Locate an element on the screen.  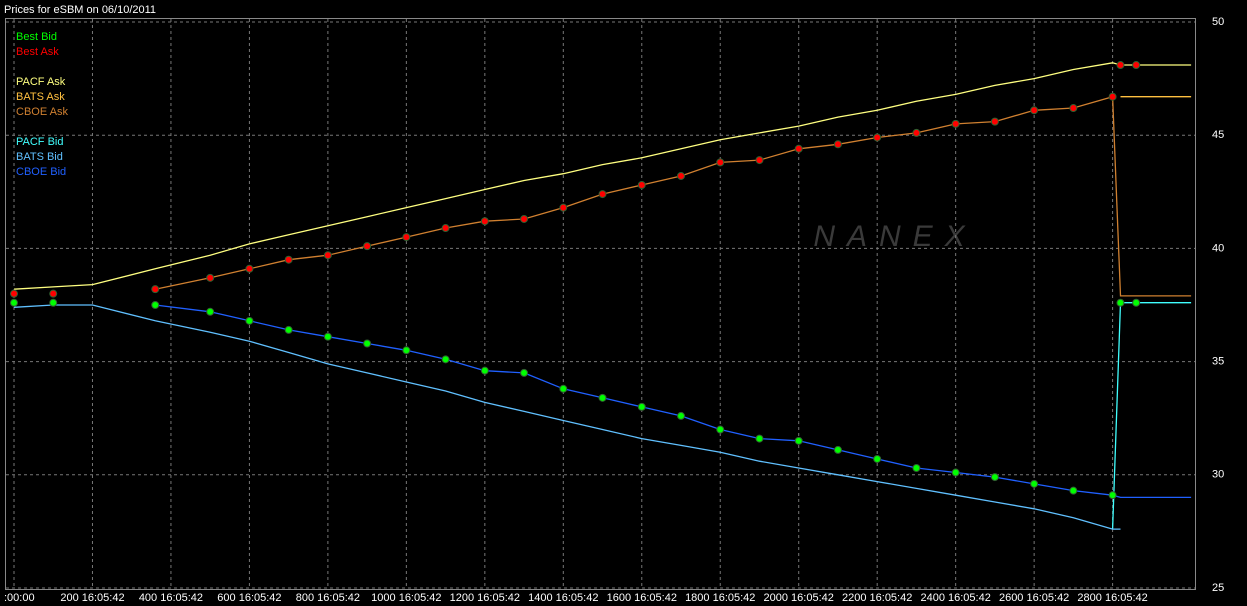
x-tick-label: 800 16:05:42 is located at coordinates (328, 598).